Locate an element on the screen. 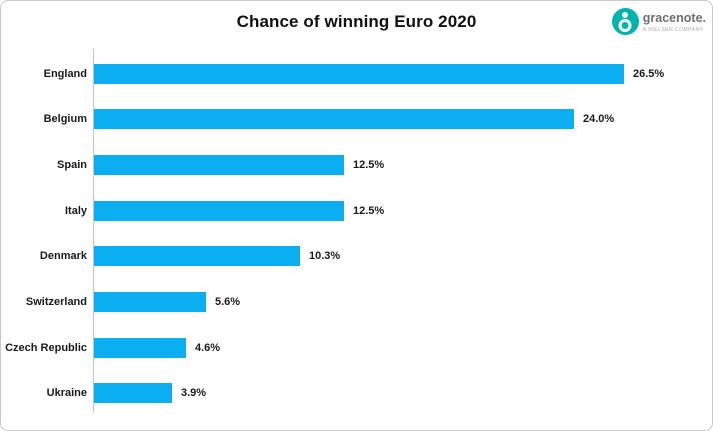 The height and width of the screenshot is (431, 713). logo-text-block: gracenote. A NIELSEN COMPANY is located at coordinates (674, 22).